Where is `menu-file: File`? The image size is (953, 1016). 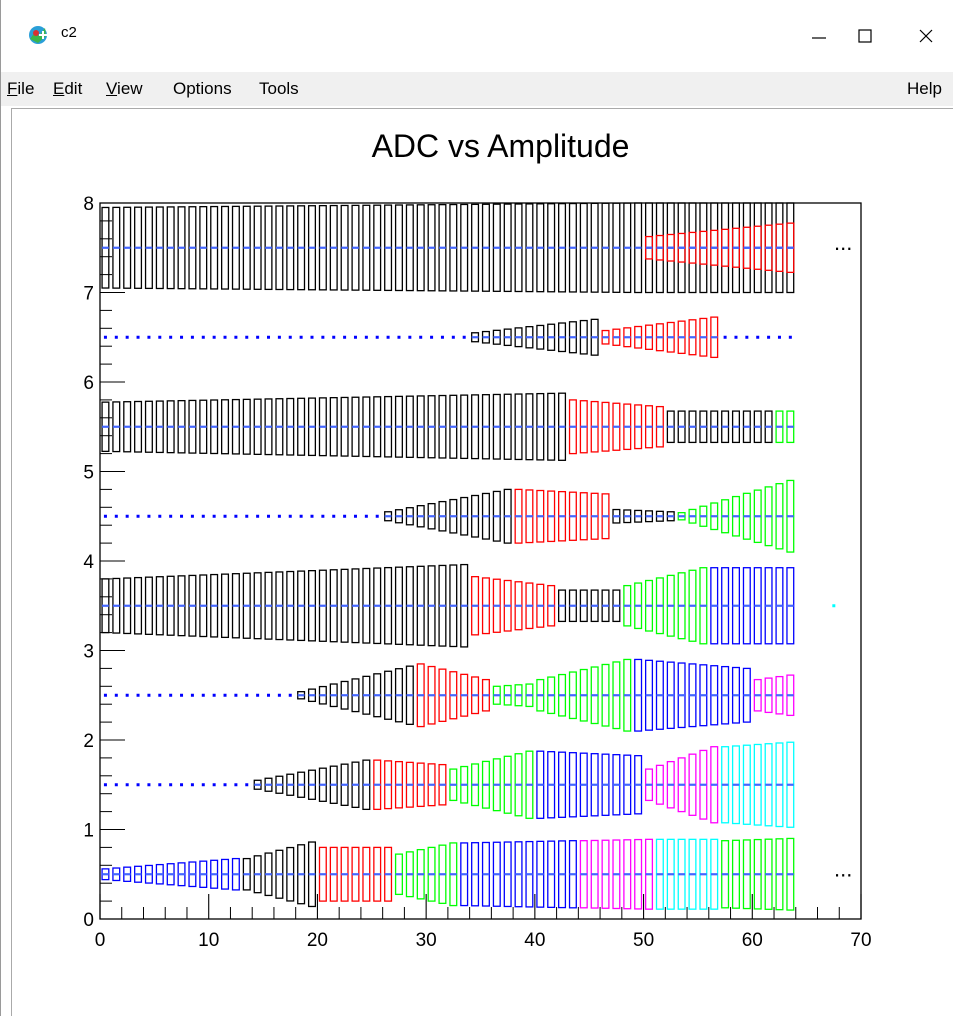 menu-file: File is located at coordinates (21, 88).